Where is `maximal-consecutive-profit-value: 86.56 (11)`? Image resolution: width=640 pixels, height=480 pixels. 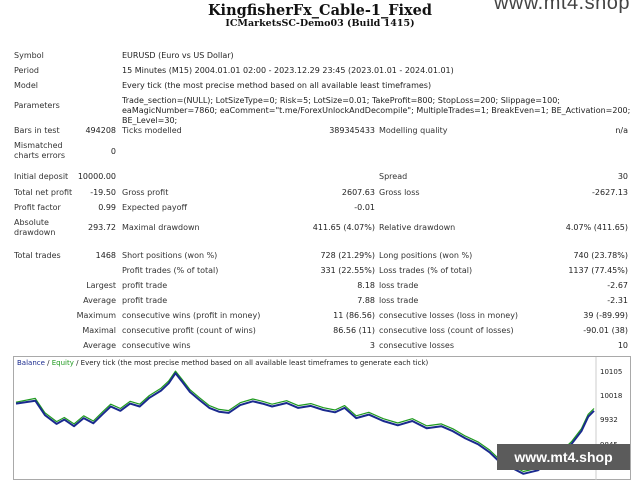
maximal-consecutive-profit-value: 86.56 (11) is located at coordinates (354, 330).